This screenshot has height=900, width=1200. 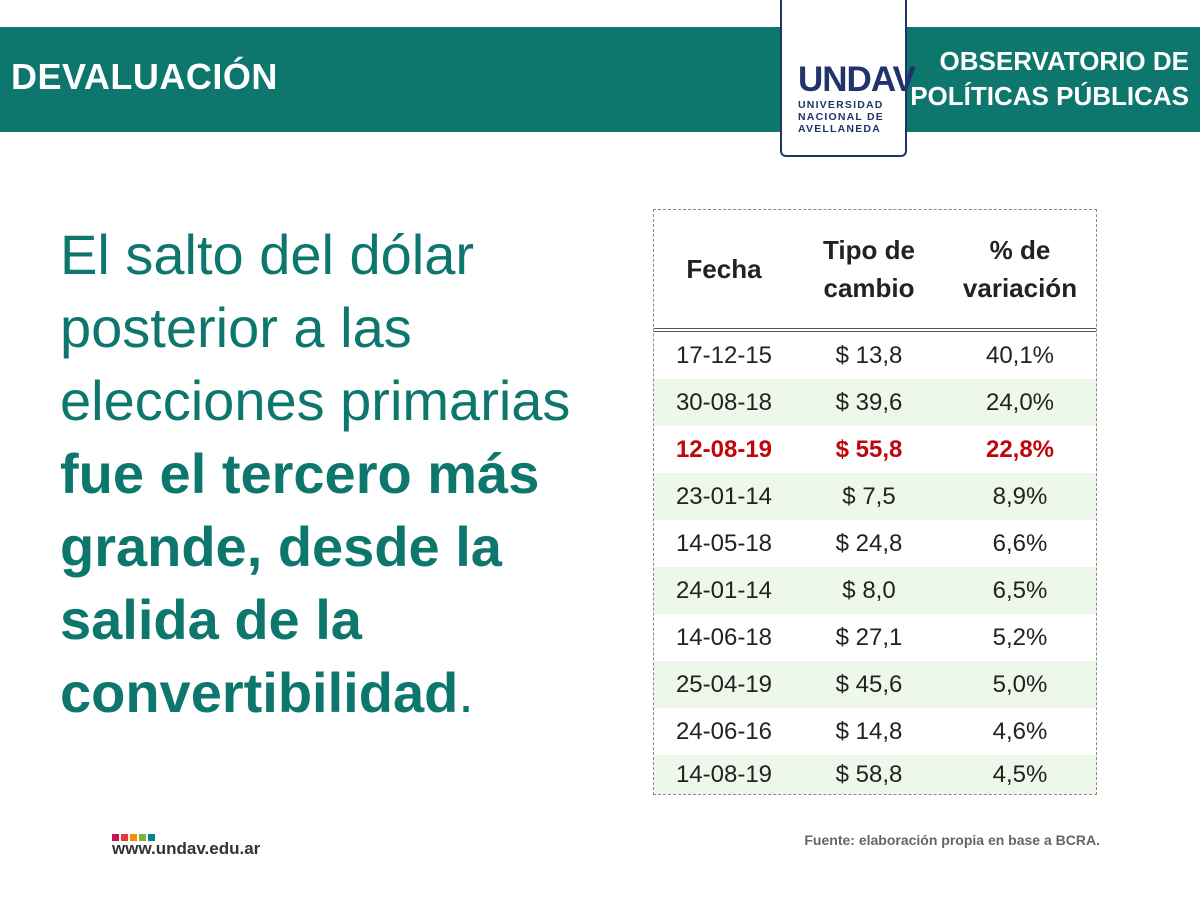 I want to click on cell-tipo: $ 13,8, so click(x=869, y=355).